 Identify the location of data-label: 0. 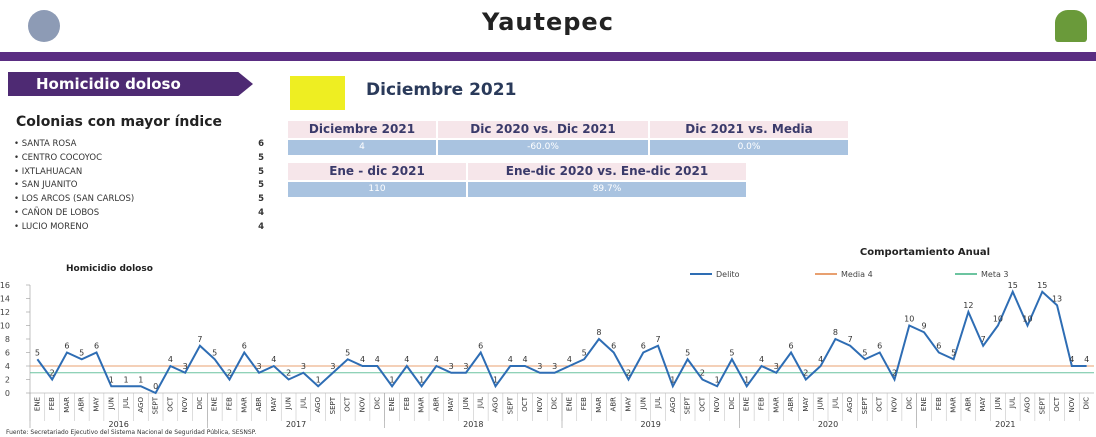
(155, 386).